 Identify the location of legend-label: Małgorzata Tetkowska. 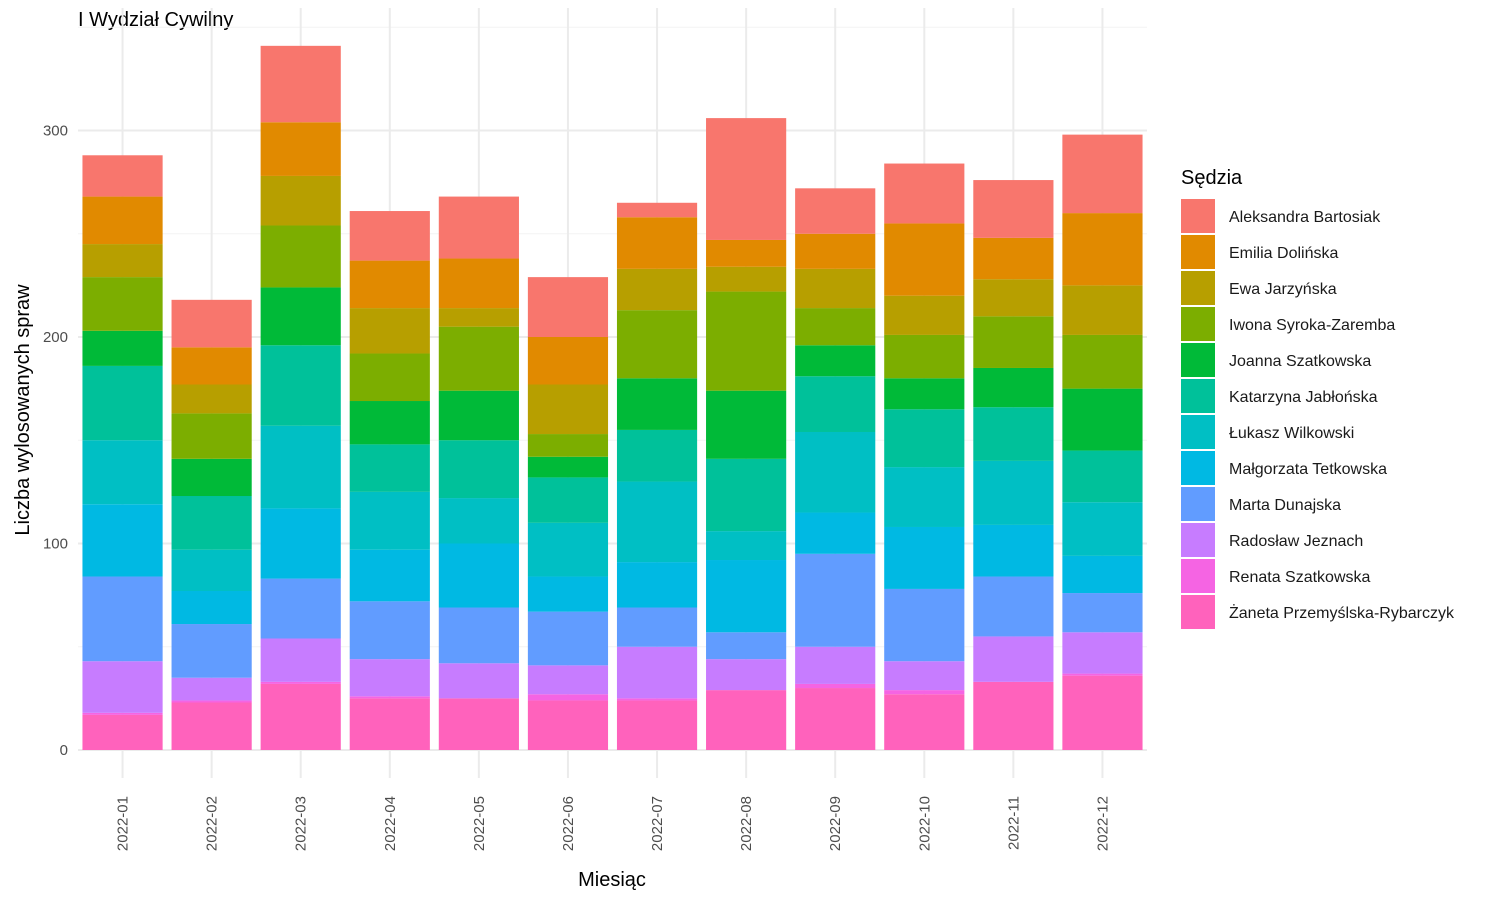
(1308, 469).